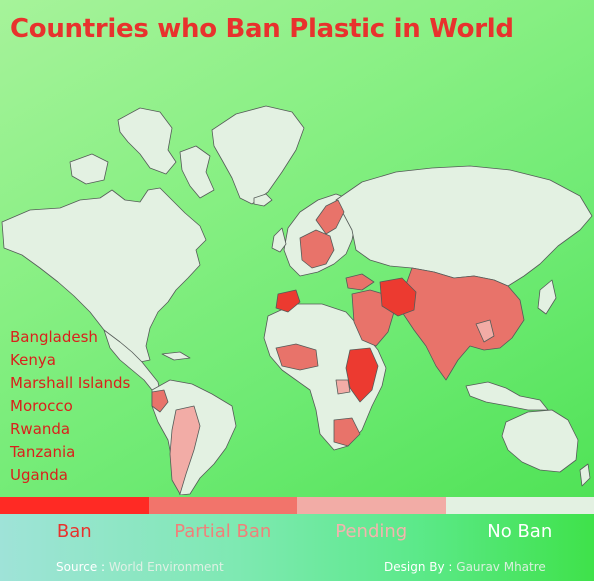  What do you see at coordinates (222, 505) in the screenshot?
I see `legend-swatch-partial-ban` at bounding box center [222, 505].